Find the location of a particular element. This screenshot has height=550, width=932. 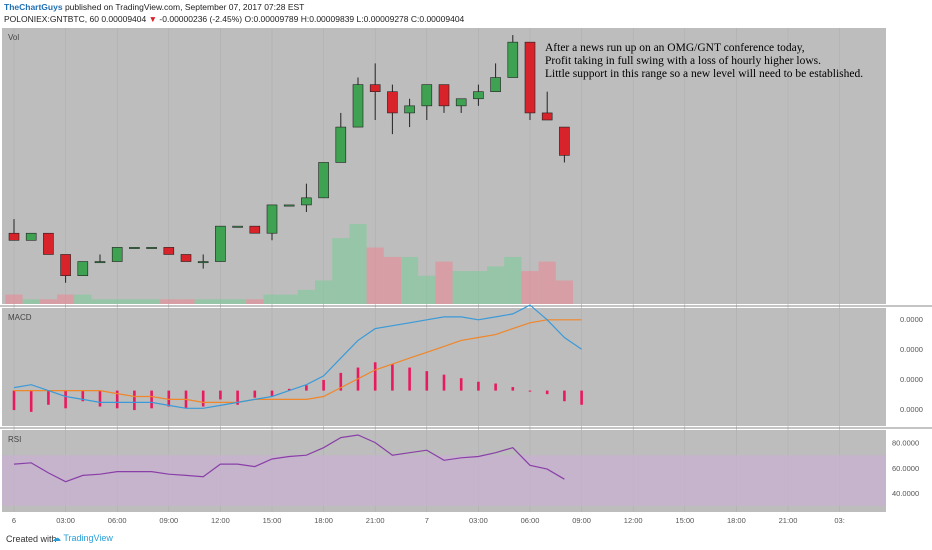

time-tick-label: 21:00 is located at coordinates (375, 520).